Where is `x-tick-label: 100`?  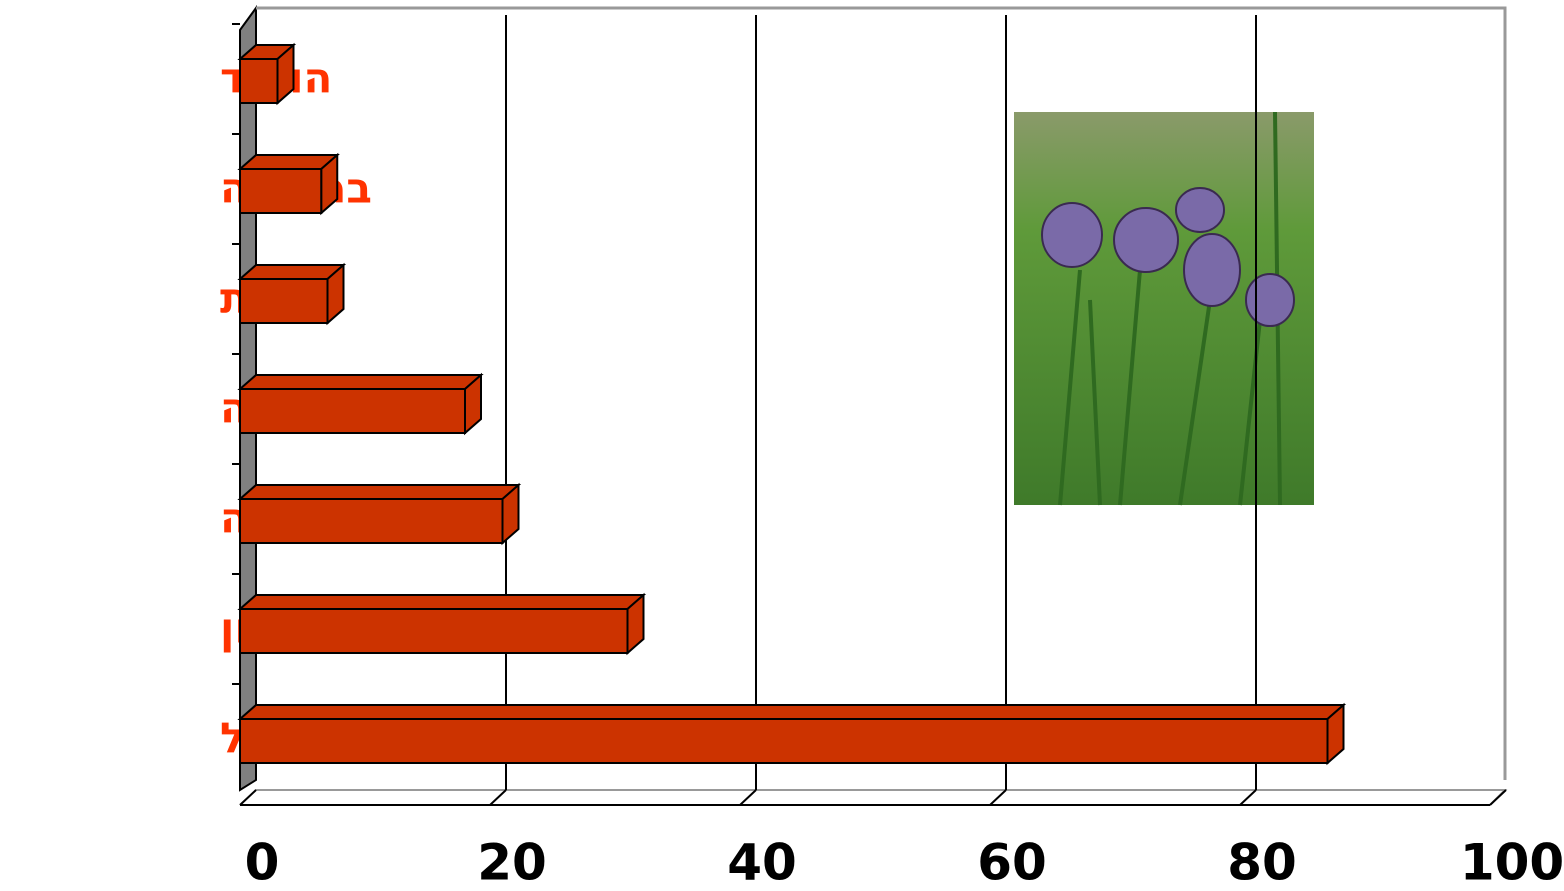 x-tick-label: 100 is located at coordinates (1512, 862).